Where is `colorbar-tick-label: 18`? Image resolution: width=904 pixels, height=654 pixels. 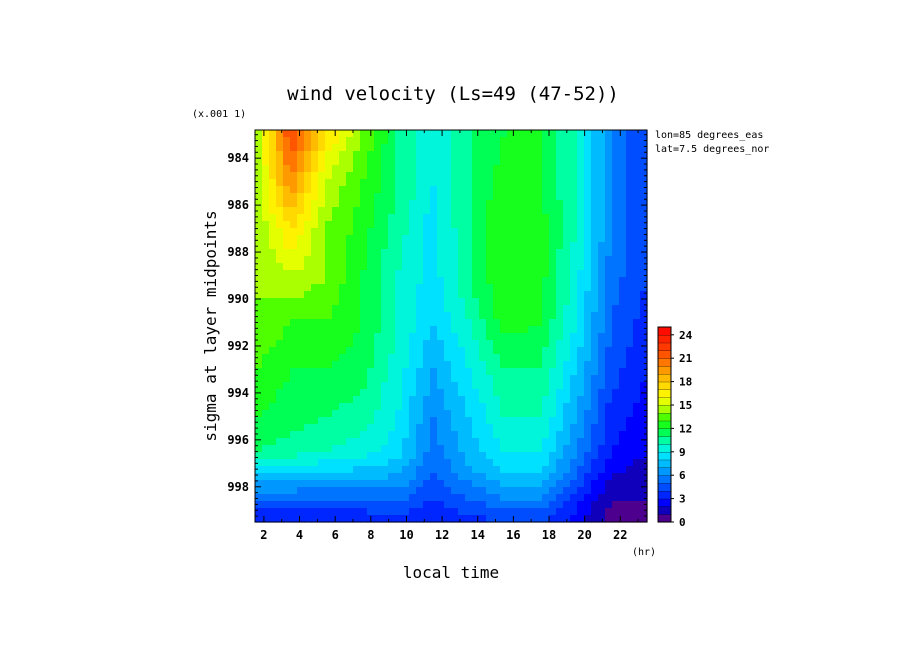
colorbar-tick-label: 18 is located at coordinates (685, 382).